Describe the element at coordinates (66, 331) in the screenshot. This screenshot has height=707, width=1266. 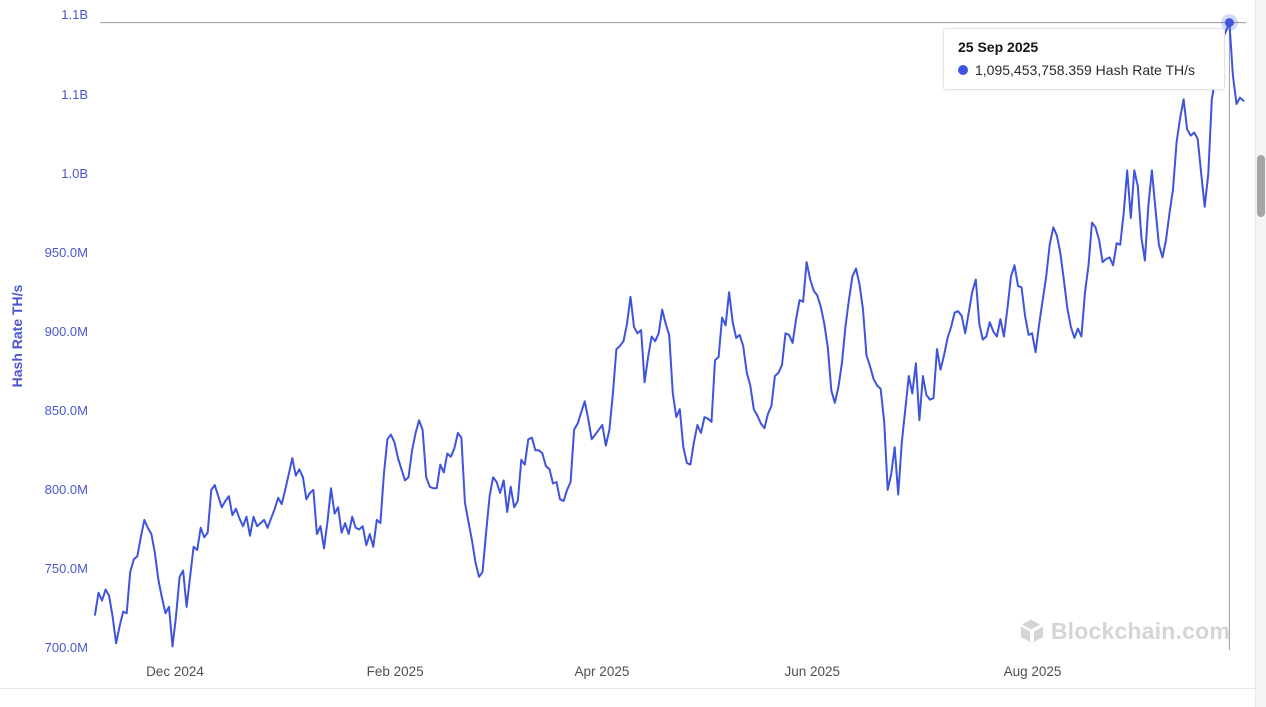
I see `y-tick-label: 900.0M` at that location.